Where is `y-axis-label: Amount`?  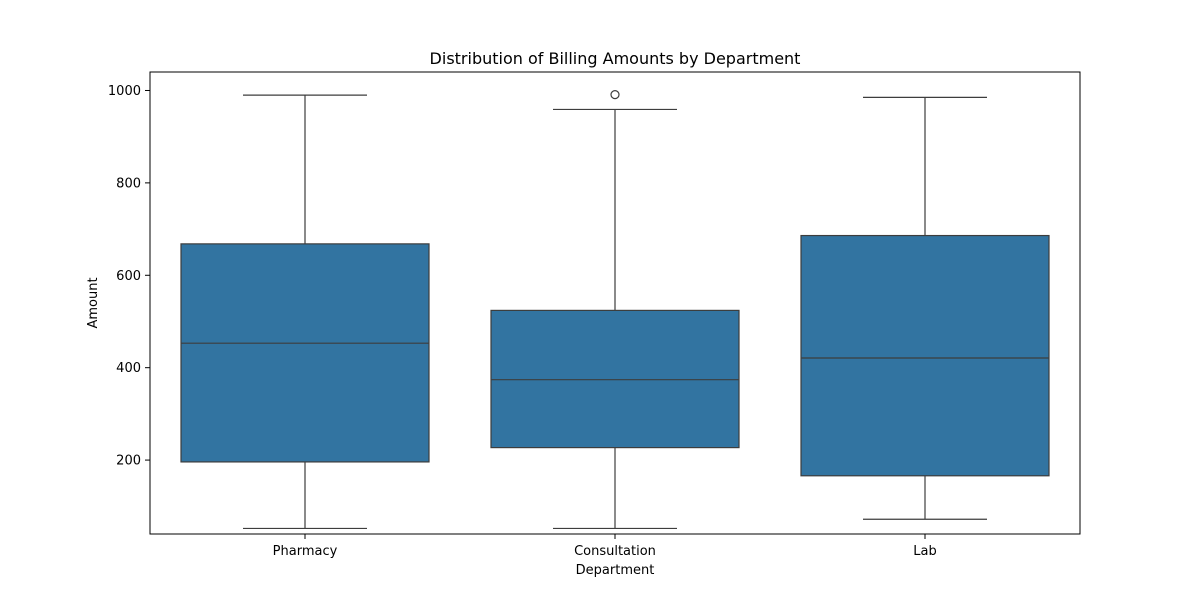
y-axis-label: Amount is located at coordinates (93, 302).